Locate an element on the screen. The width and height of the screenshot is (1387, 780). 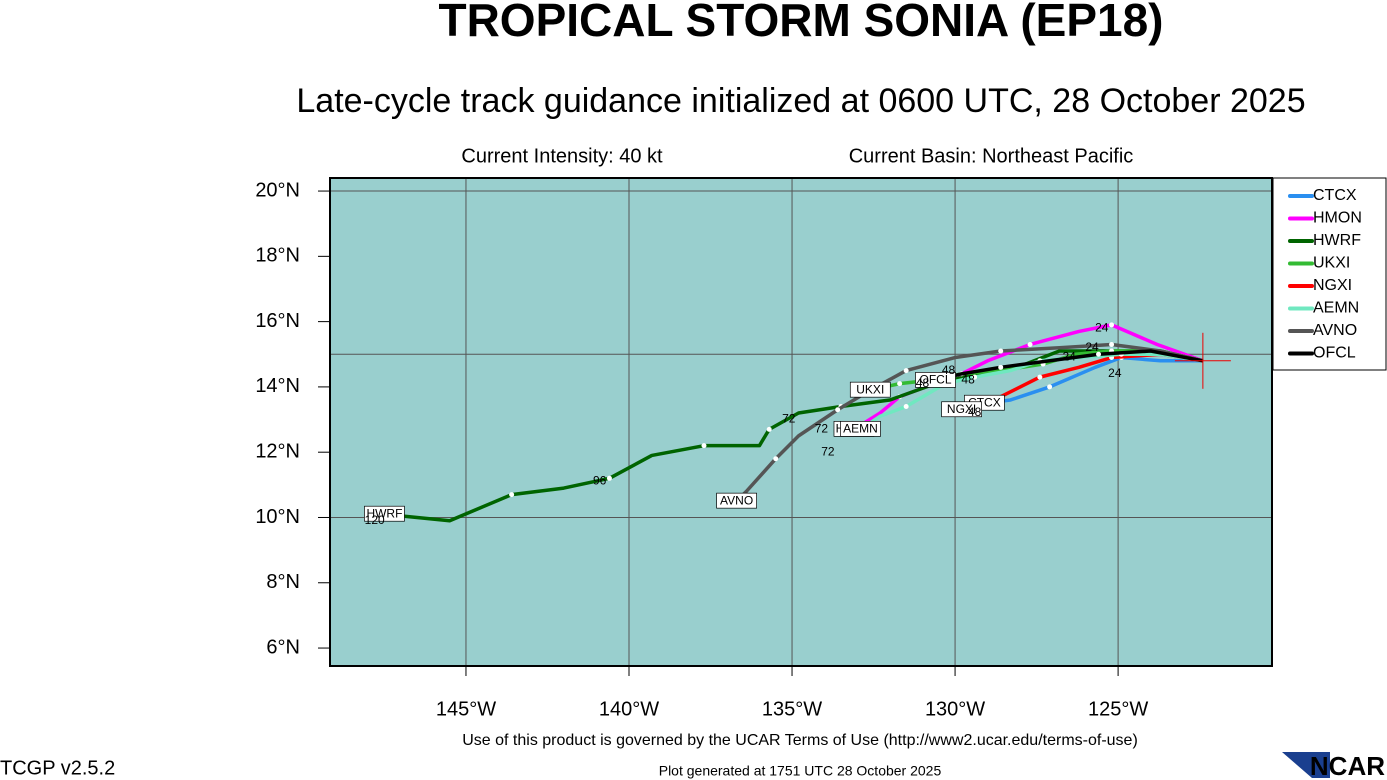
x-tick-label: 125°W is located at coordinates (1118, 709).